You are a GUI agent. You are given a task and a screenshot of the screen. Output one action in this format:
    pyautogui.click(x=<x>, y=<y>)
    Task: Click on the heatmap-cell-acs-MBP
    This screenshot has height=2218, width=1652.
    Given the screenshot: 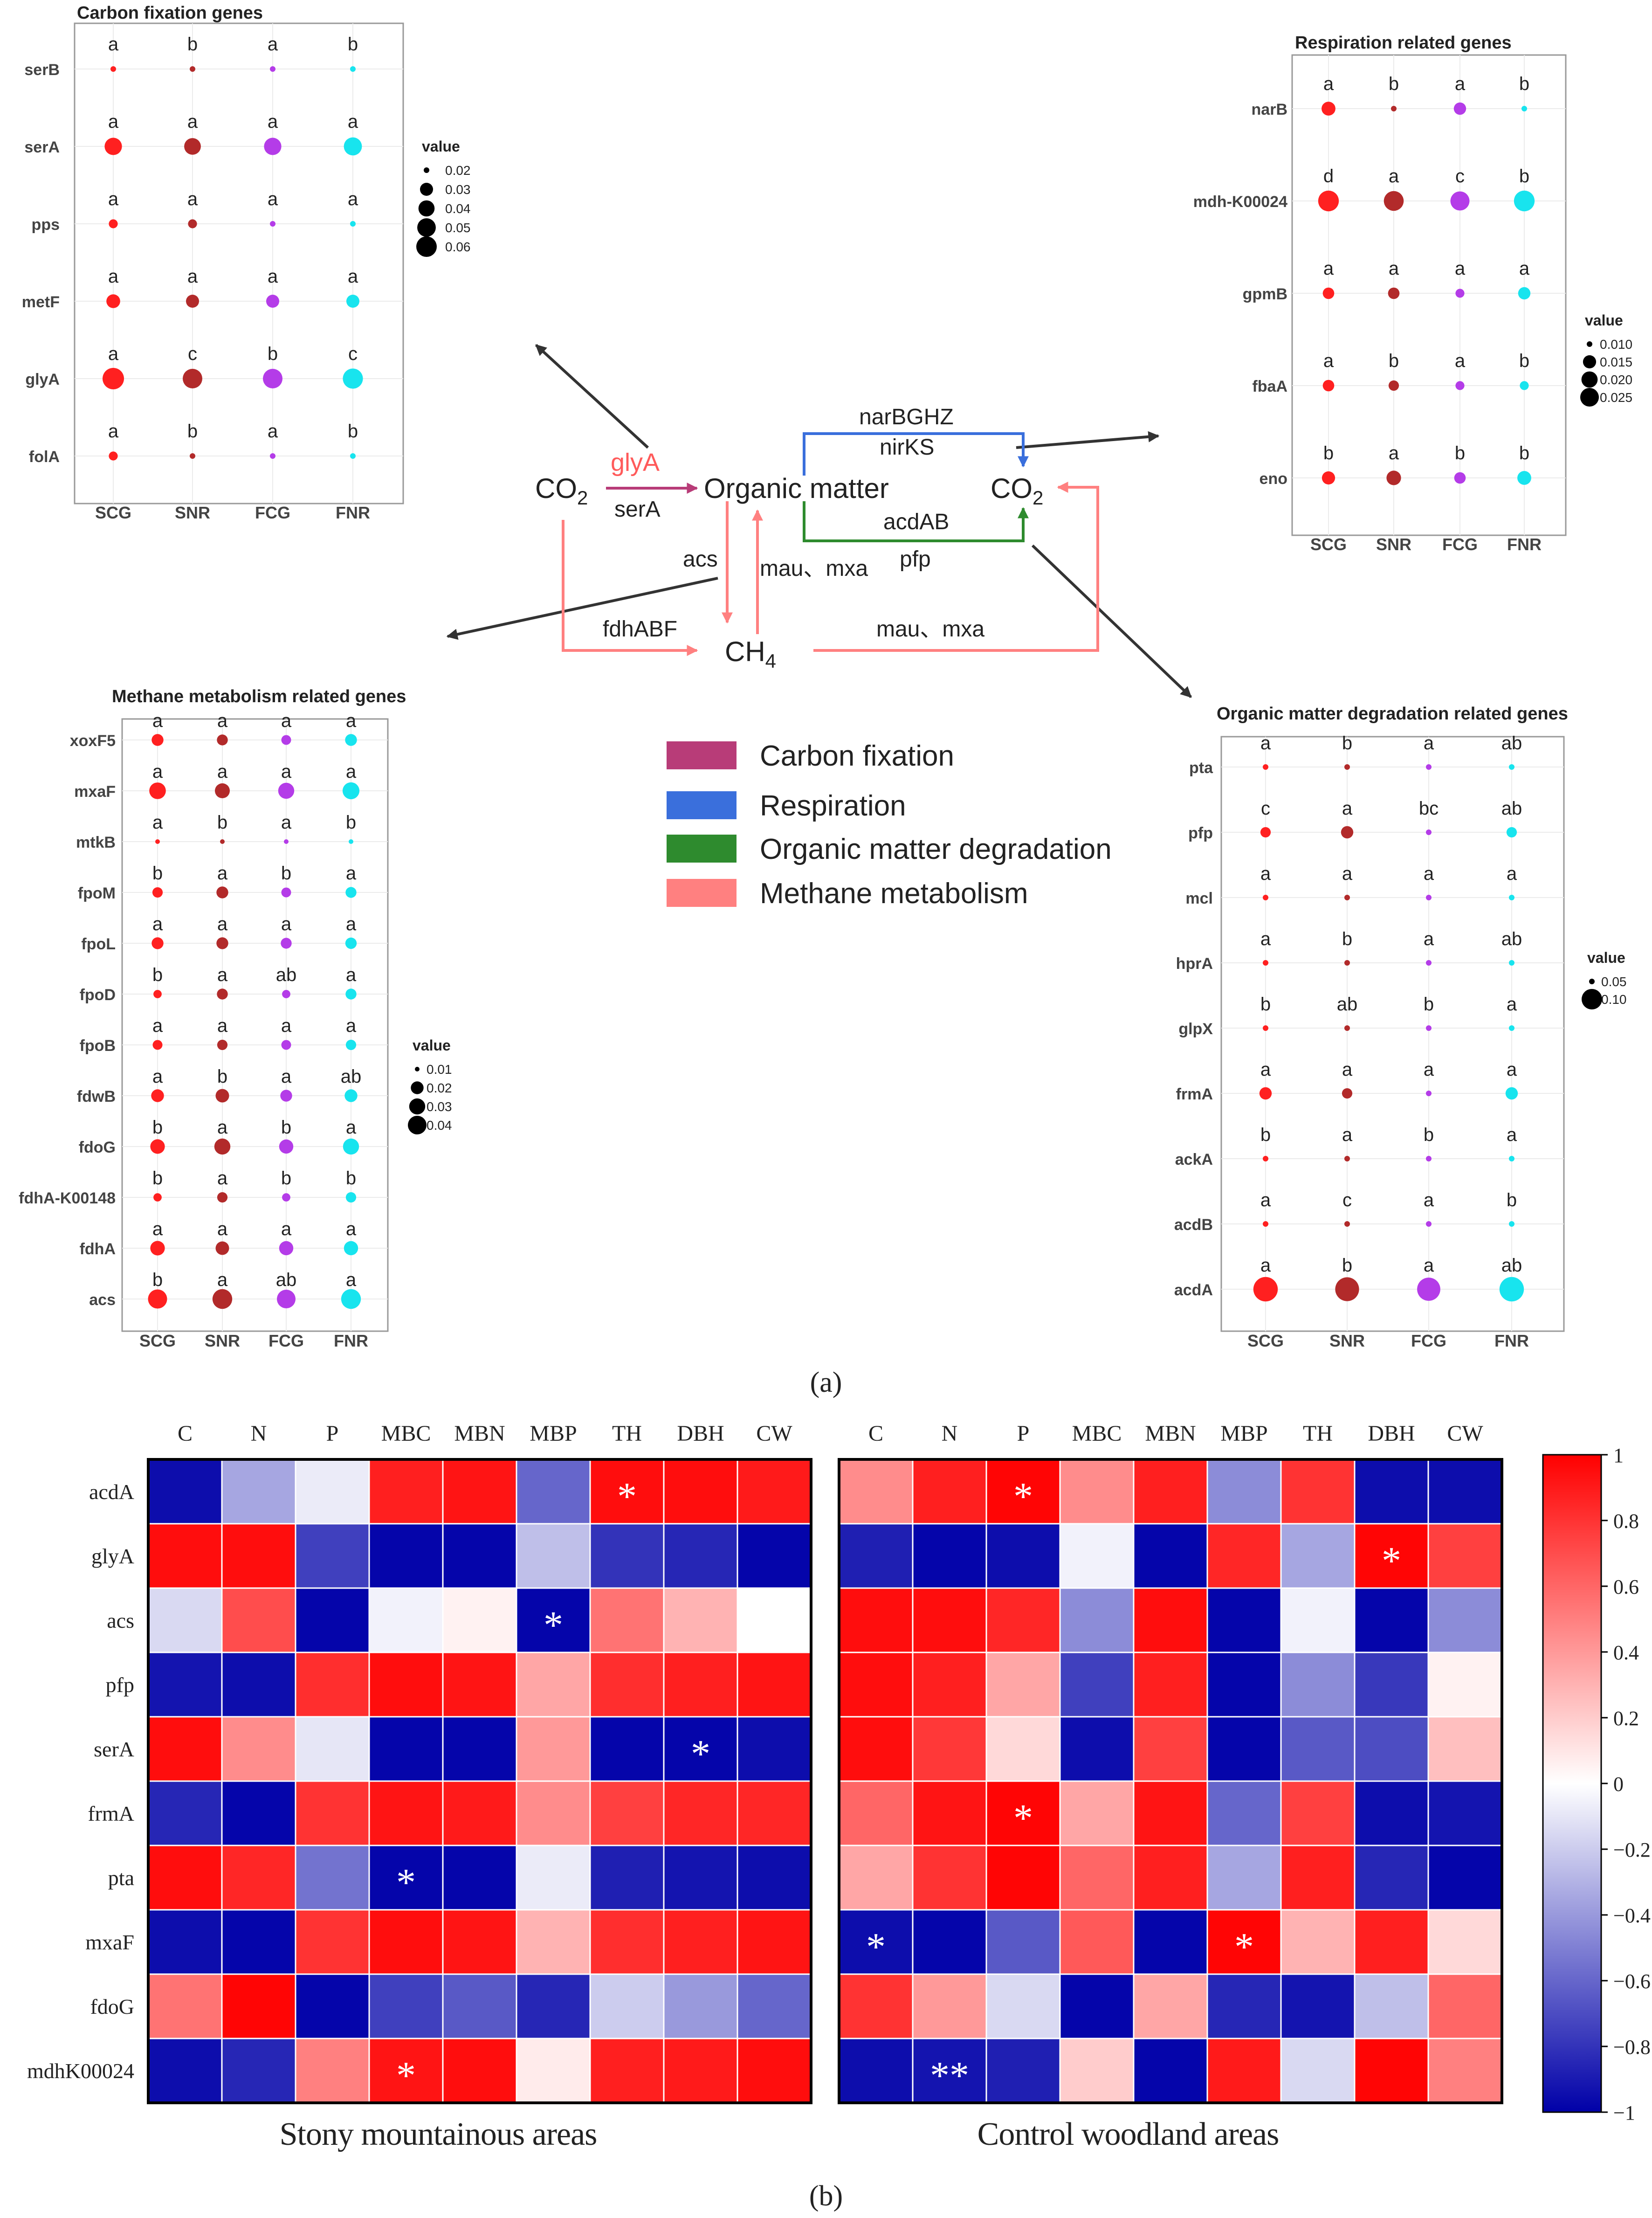 What is the action you would take?
    pyautogui.click(x=1244, y=1620)
    